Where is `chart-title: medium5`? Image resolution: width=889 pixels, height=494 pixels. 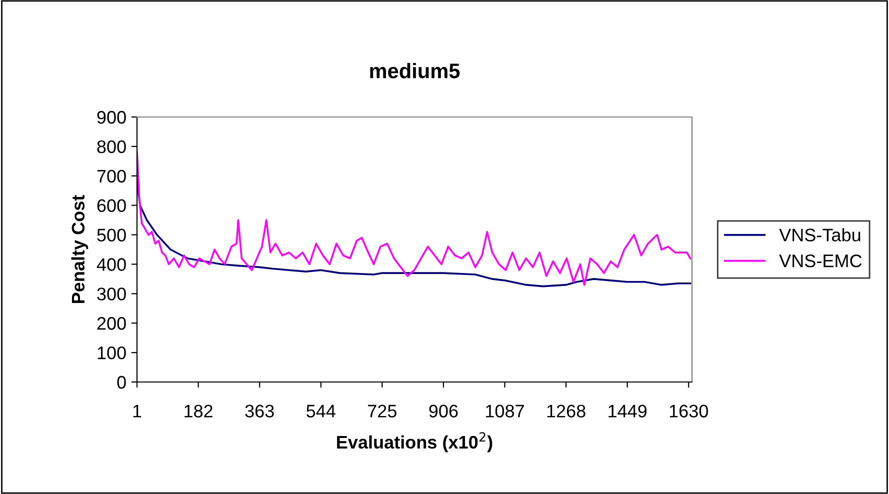 chart-title: medium5 is located at coordinates (415, 70).